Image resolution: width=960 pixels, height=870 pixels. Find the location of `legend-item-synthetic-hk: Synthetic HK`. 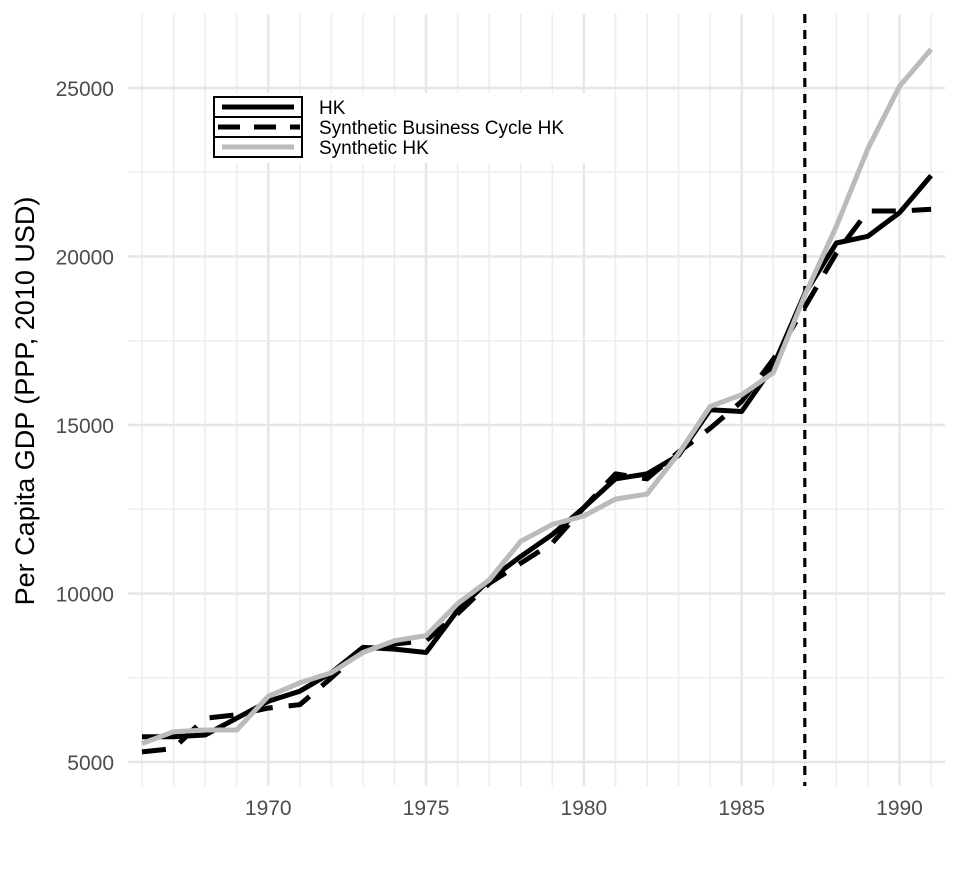

legend-item-synthetic-hk: Synthetic HK is located at coordinates (321, 147).